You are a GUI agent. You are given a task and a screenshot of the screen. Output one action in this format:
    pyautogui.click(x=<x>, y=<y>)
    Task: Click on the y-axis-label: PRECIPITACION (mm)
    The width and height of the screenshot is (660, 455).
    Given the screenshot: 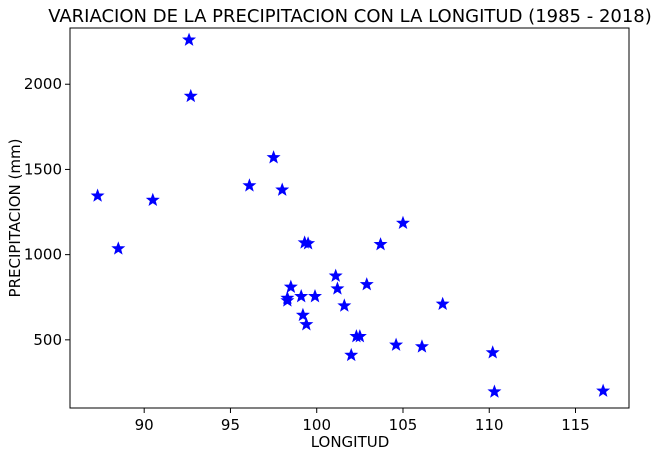 What is the action you would take?
    pyautogui.click(x=15, y=218)
    